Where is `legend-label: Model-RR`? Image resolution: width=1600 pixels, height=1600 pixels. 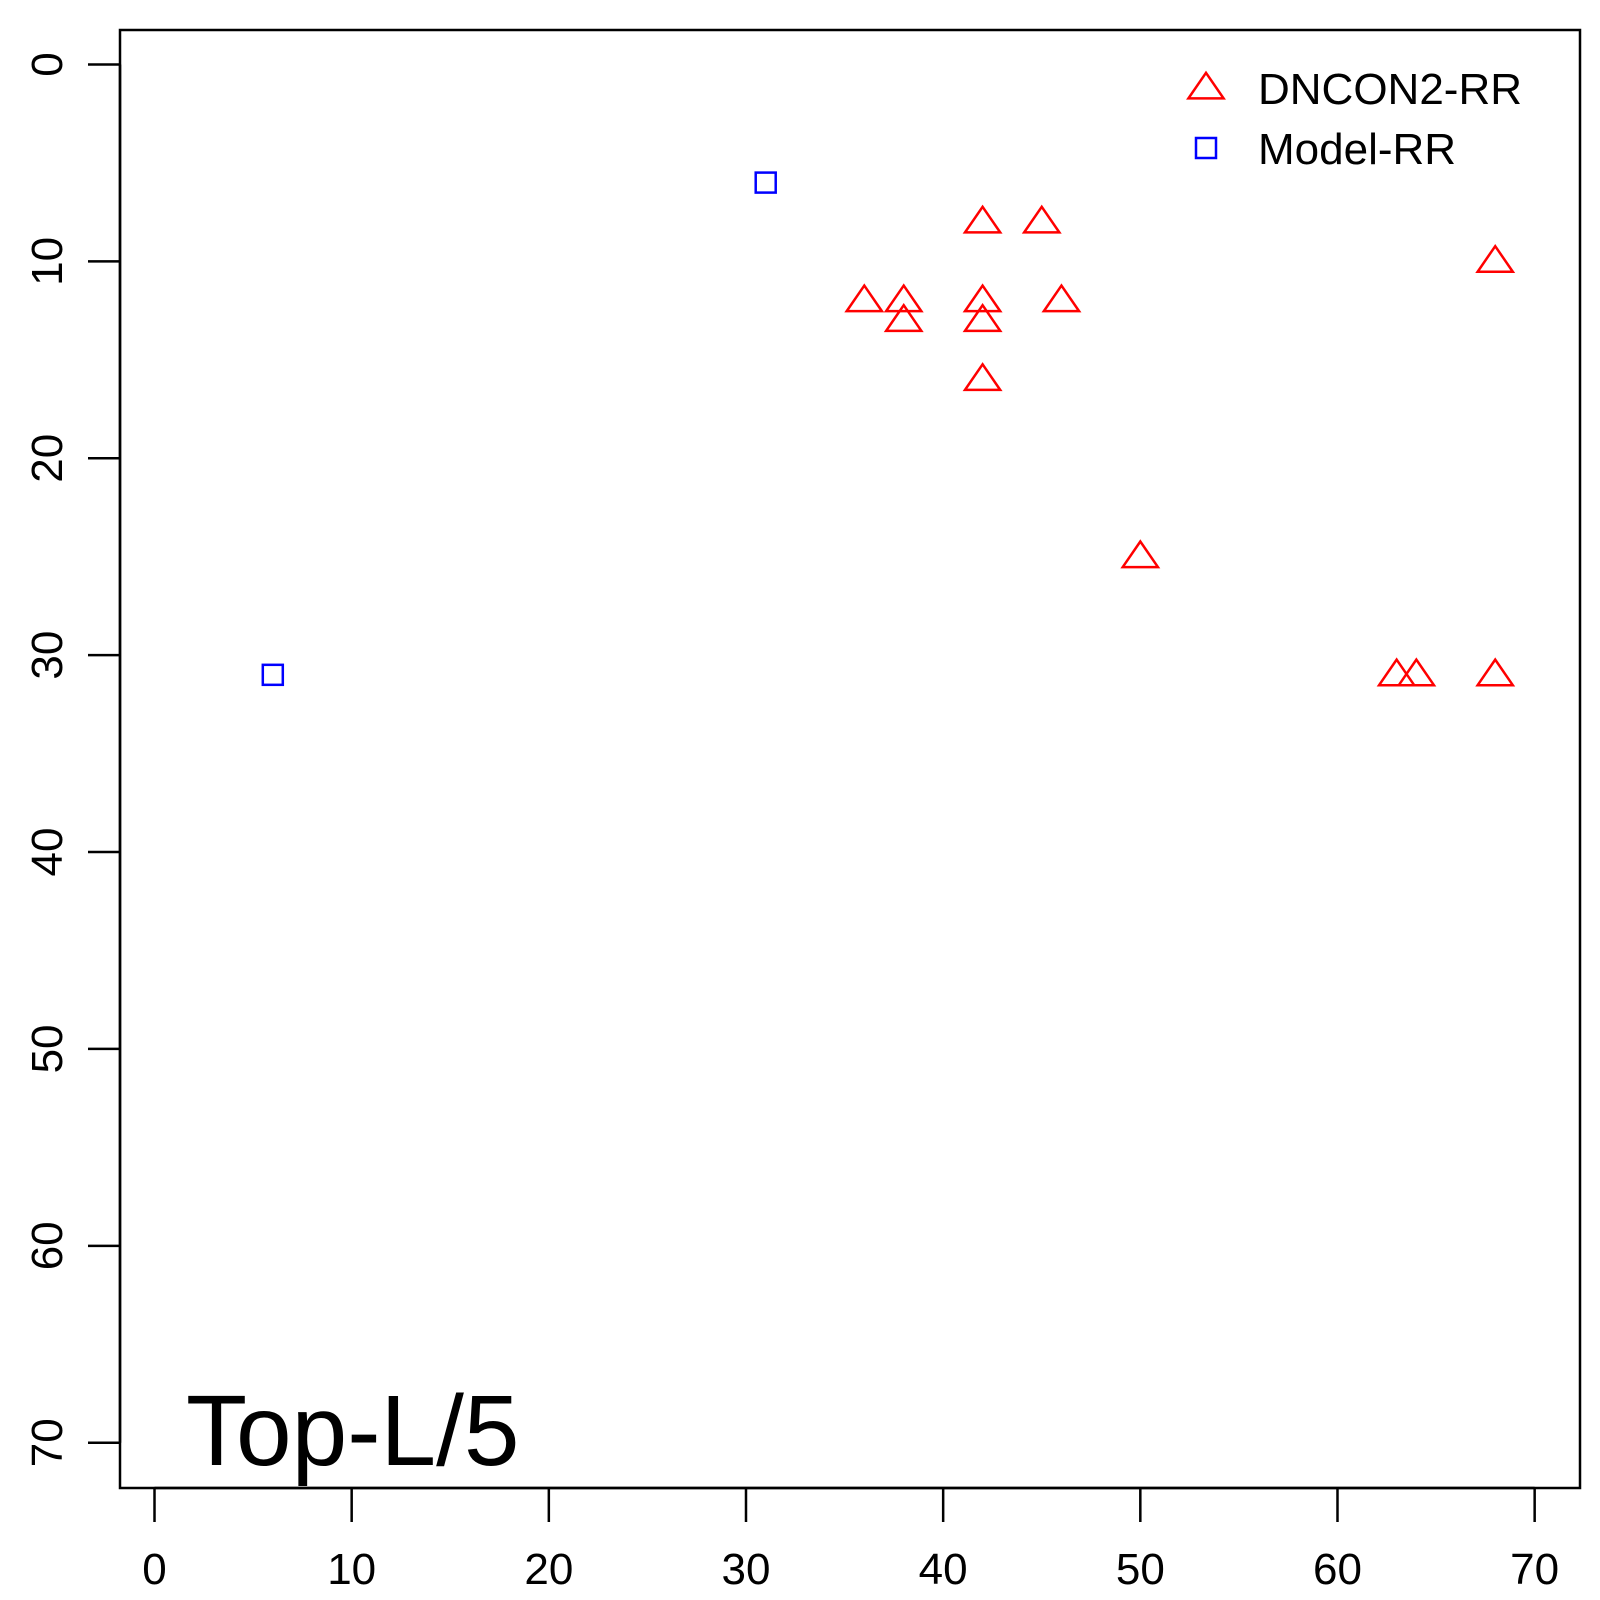 legend-label: Model-RR is located at coordinates (1357, 149).